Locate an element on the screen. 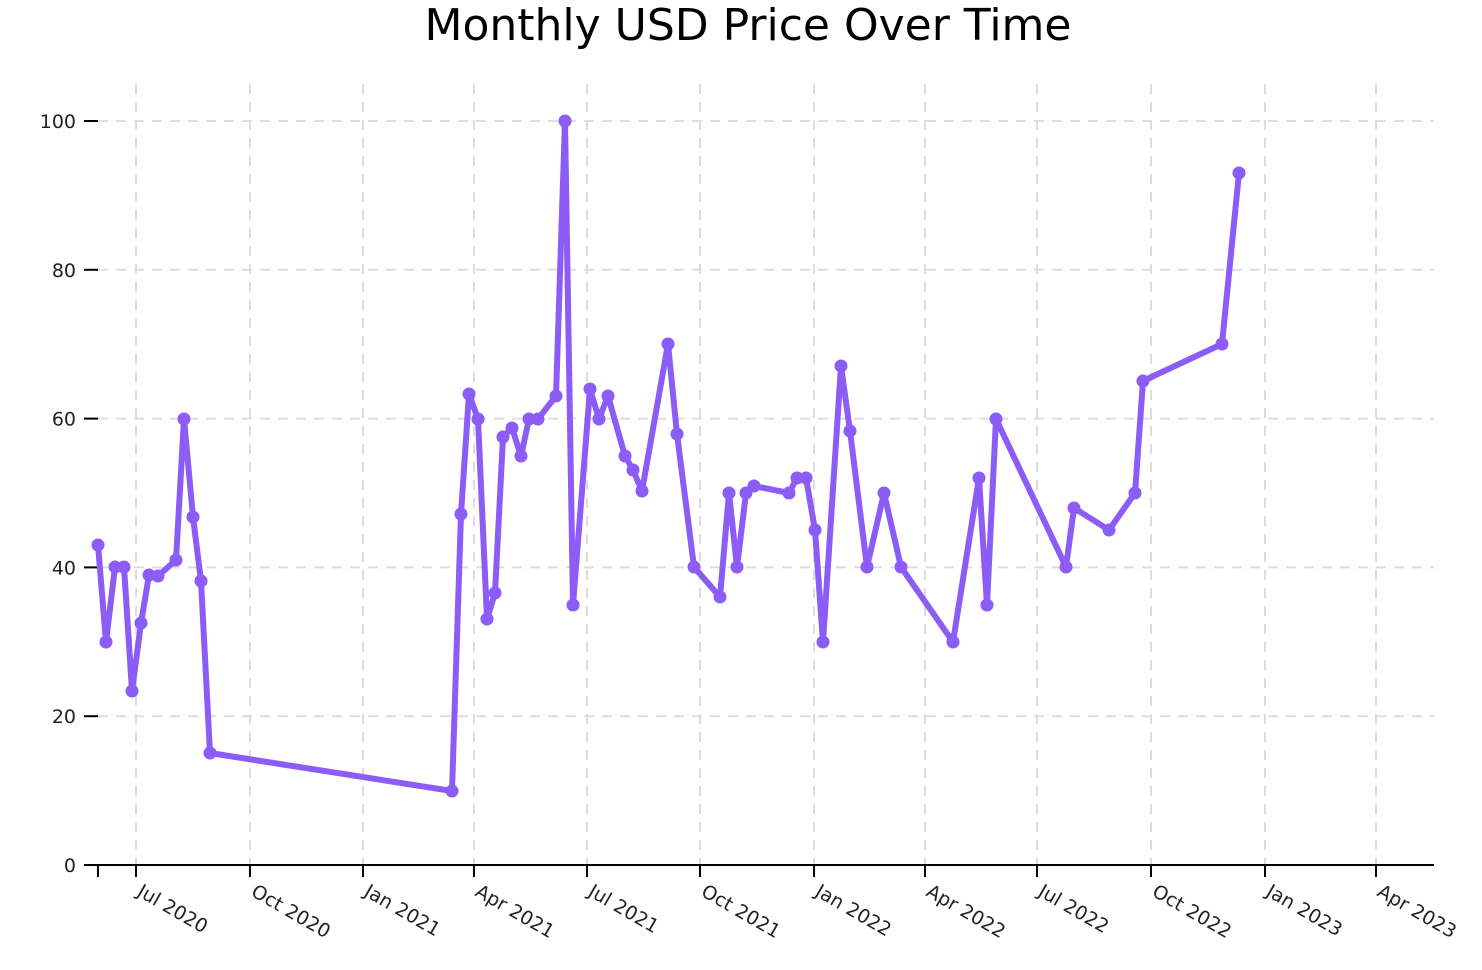 The width and height of the screenshot is (1482, 970). y-tick-label: 0 is located at coordinates (70, 866).